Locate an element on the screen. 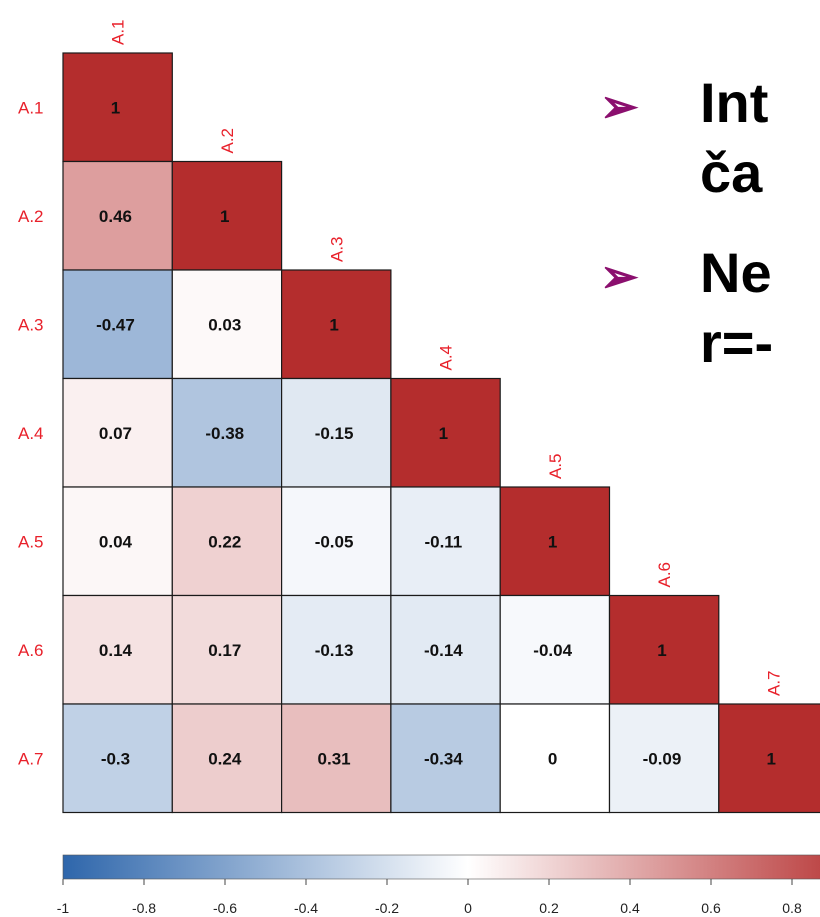  cell-value-label: 0.04 is located at coordinates (116, 541).